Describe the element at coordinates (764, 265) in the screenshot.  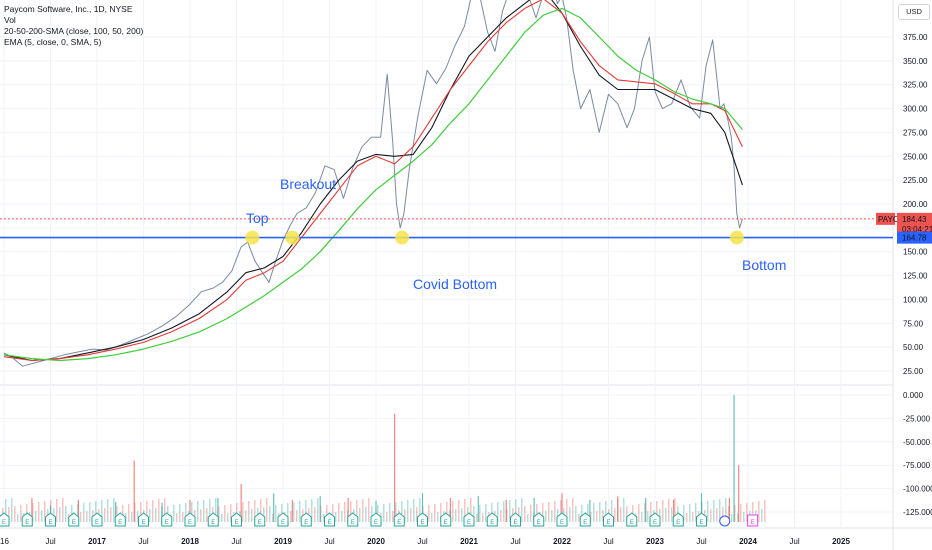
I see `annotation-bottom: Bottom` at that location.